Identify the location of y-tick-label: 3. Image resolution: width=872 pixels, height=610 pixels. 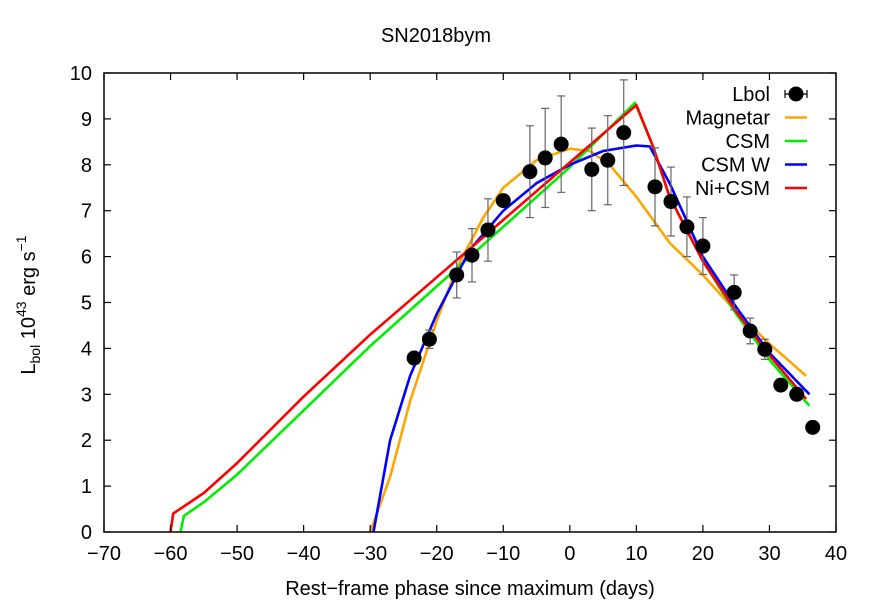
(86, 395).